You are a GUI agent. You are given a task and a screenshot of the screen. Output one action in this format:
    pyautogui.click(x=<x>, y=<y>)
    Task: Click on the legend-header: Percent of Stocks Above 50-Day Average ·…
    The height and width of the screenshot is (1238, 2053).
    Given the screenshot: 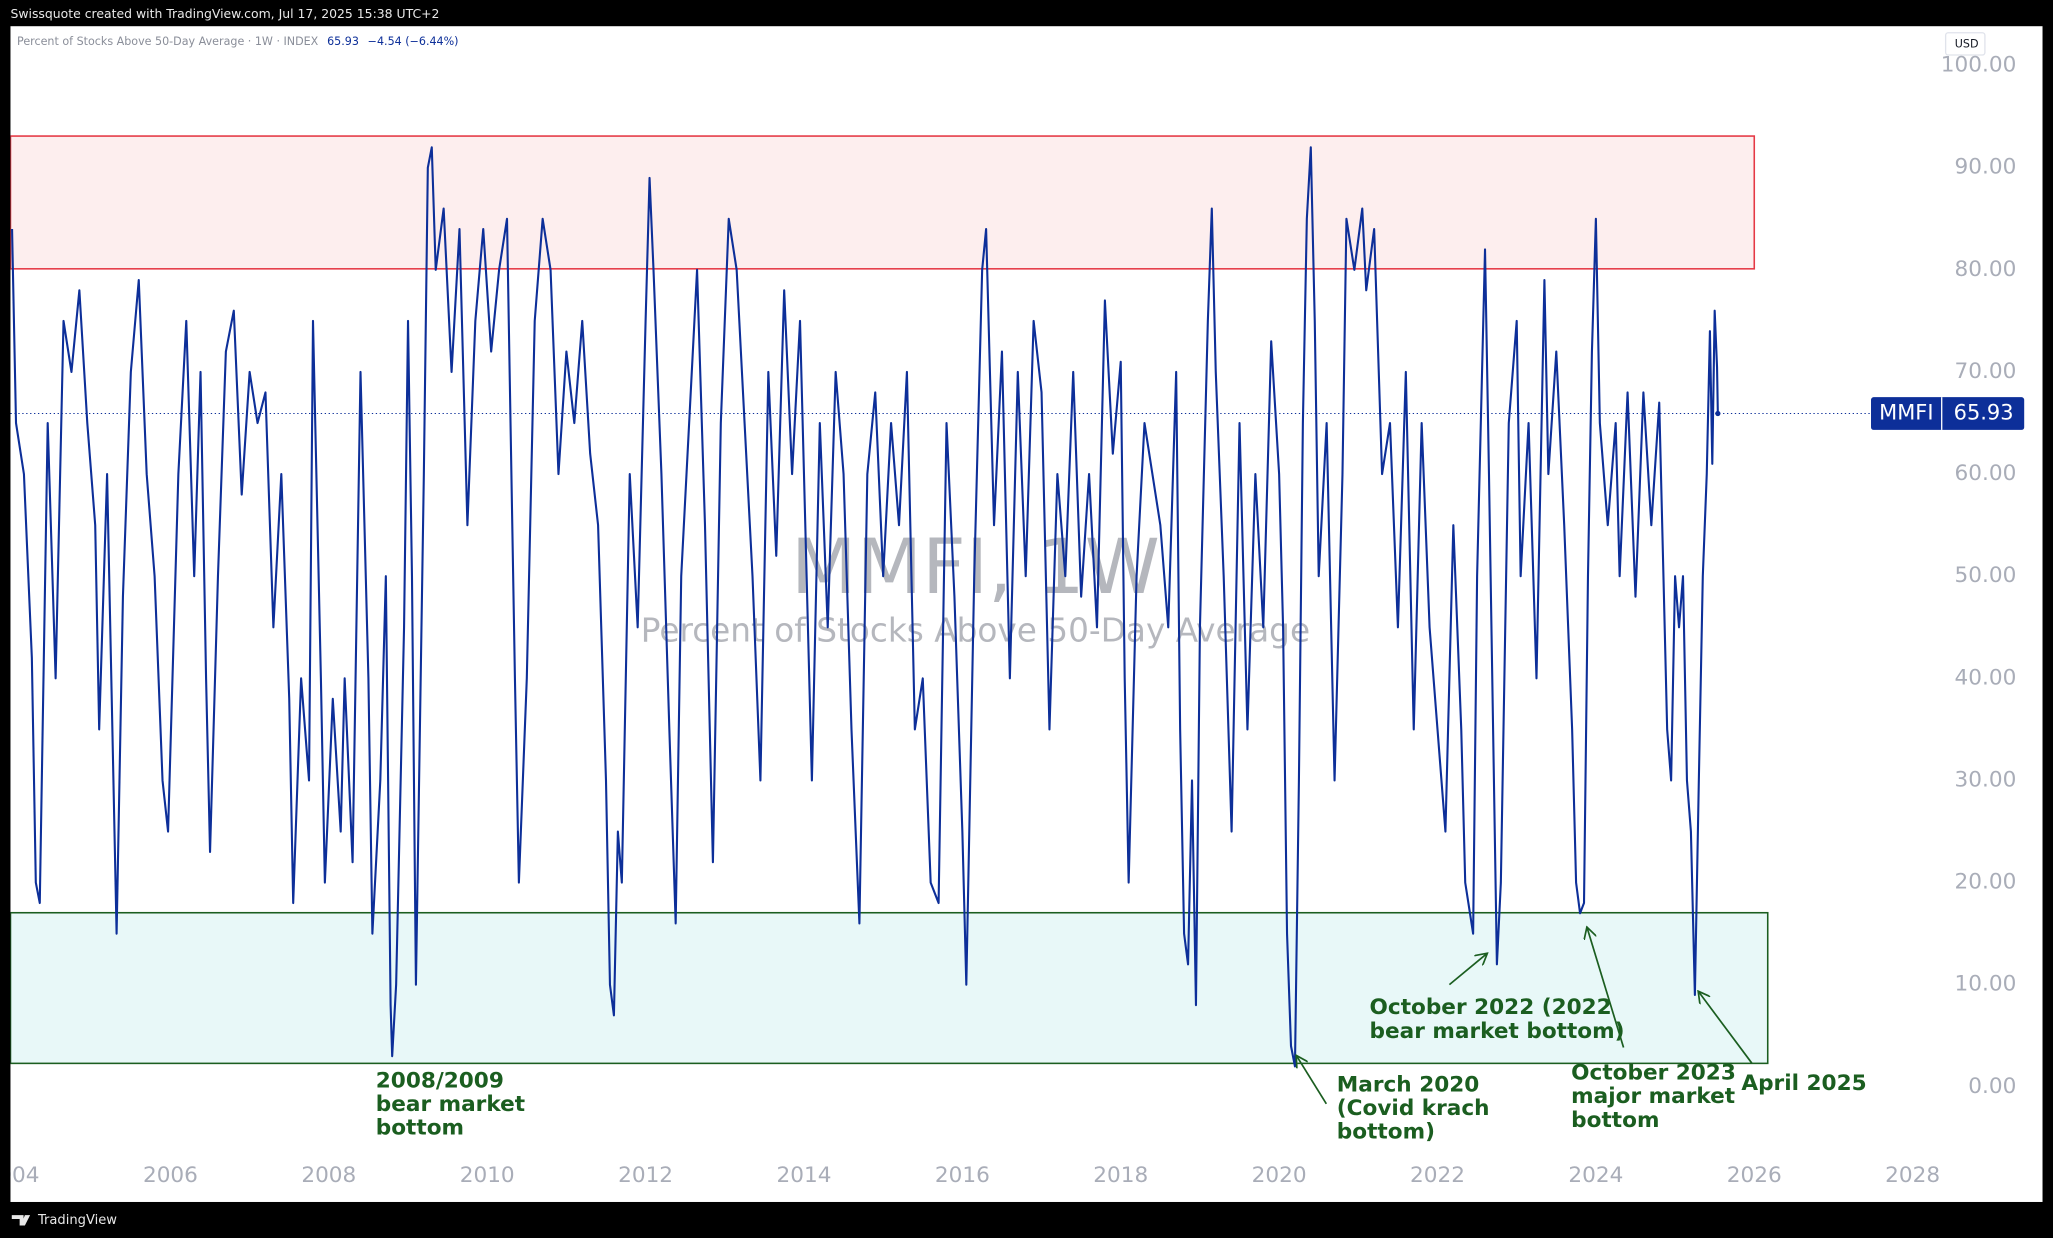 What is the action you would take?
    pyautogui.click(x=238, y=41)
    